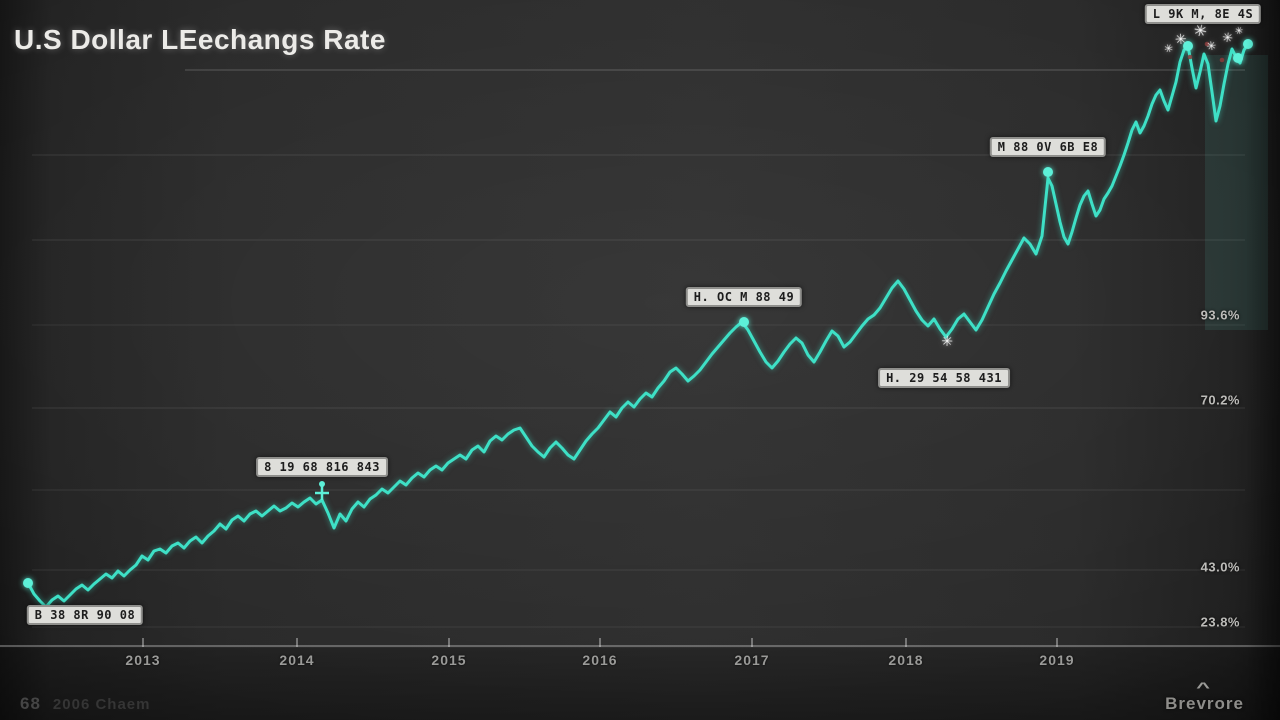 This screenshot has height=720, width=1280. I want to click on x-axis-label: 2016, so click(600, 660).